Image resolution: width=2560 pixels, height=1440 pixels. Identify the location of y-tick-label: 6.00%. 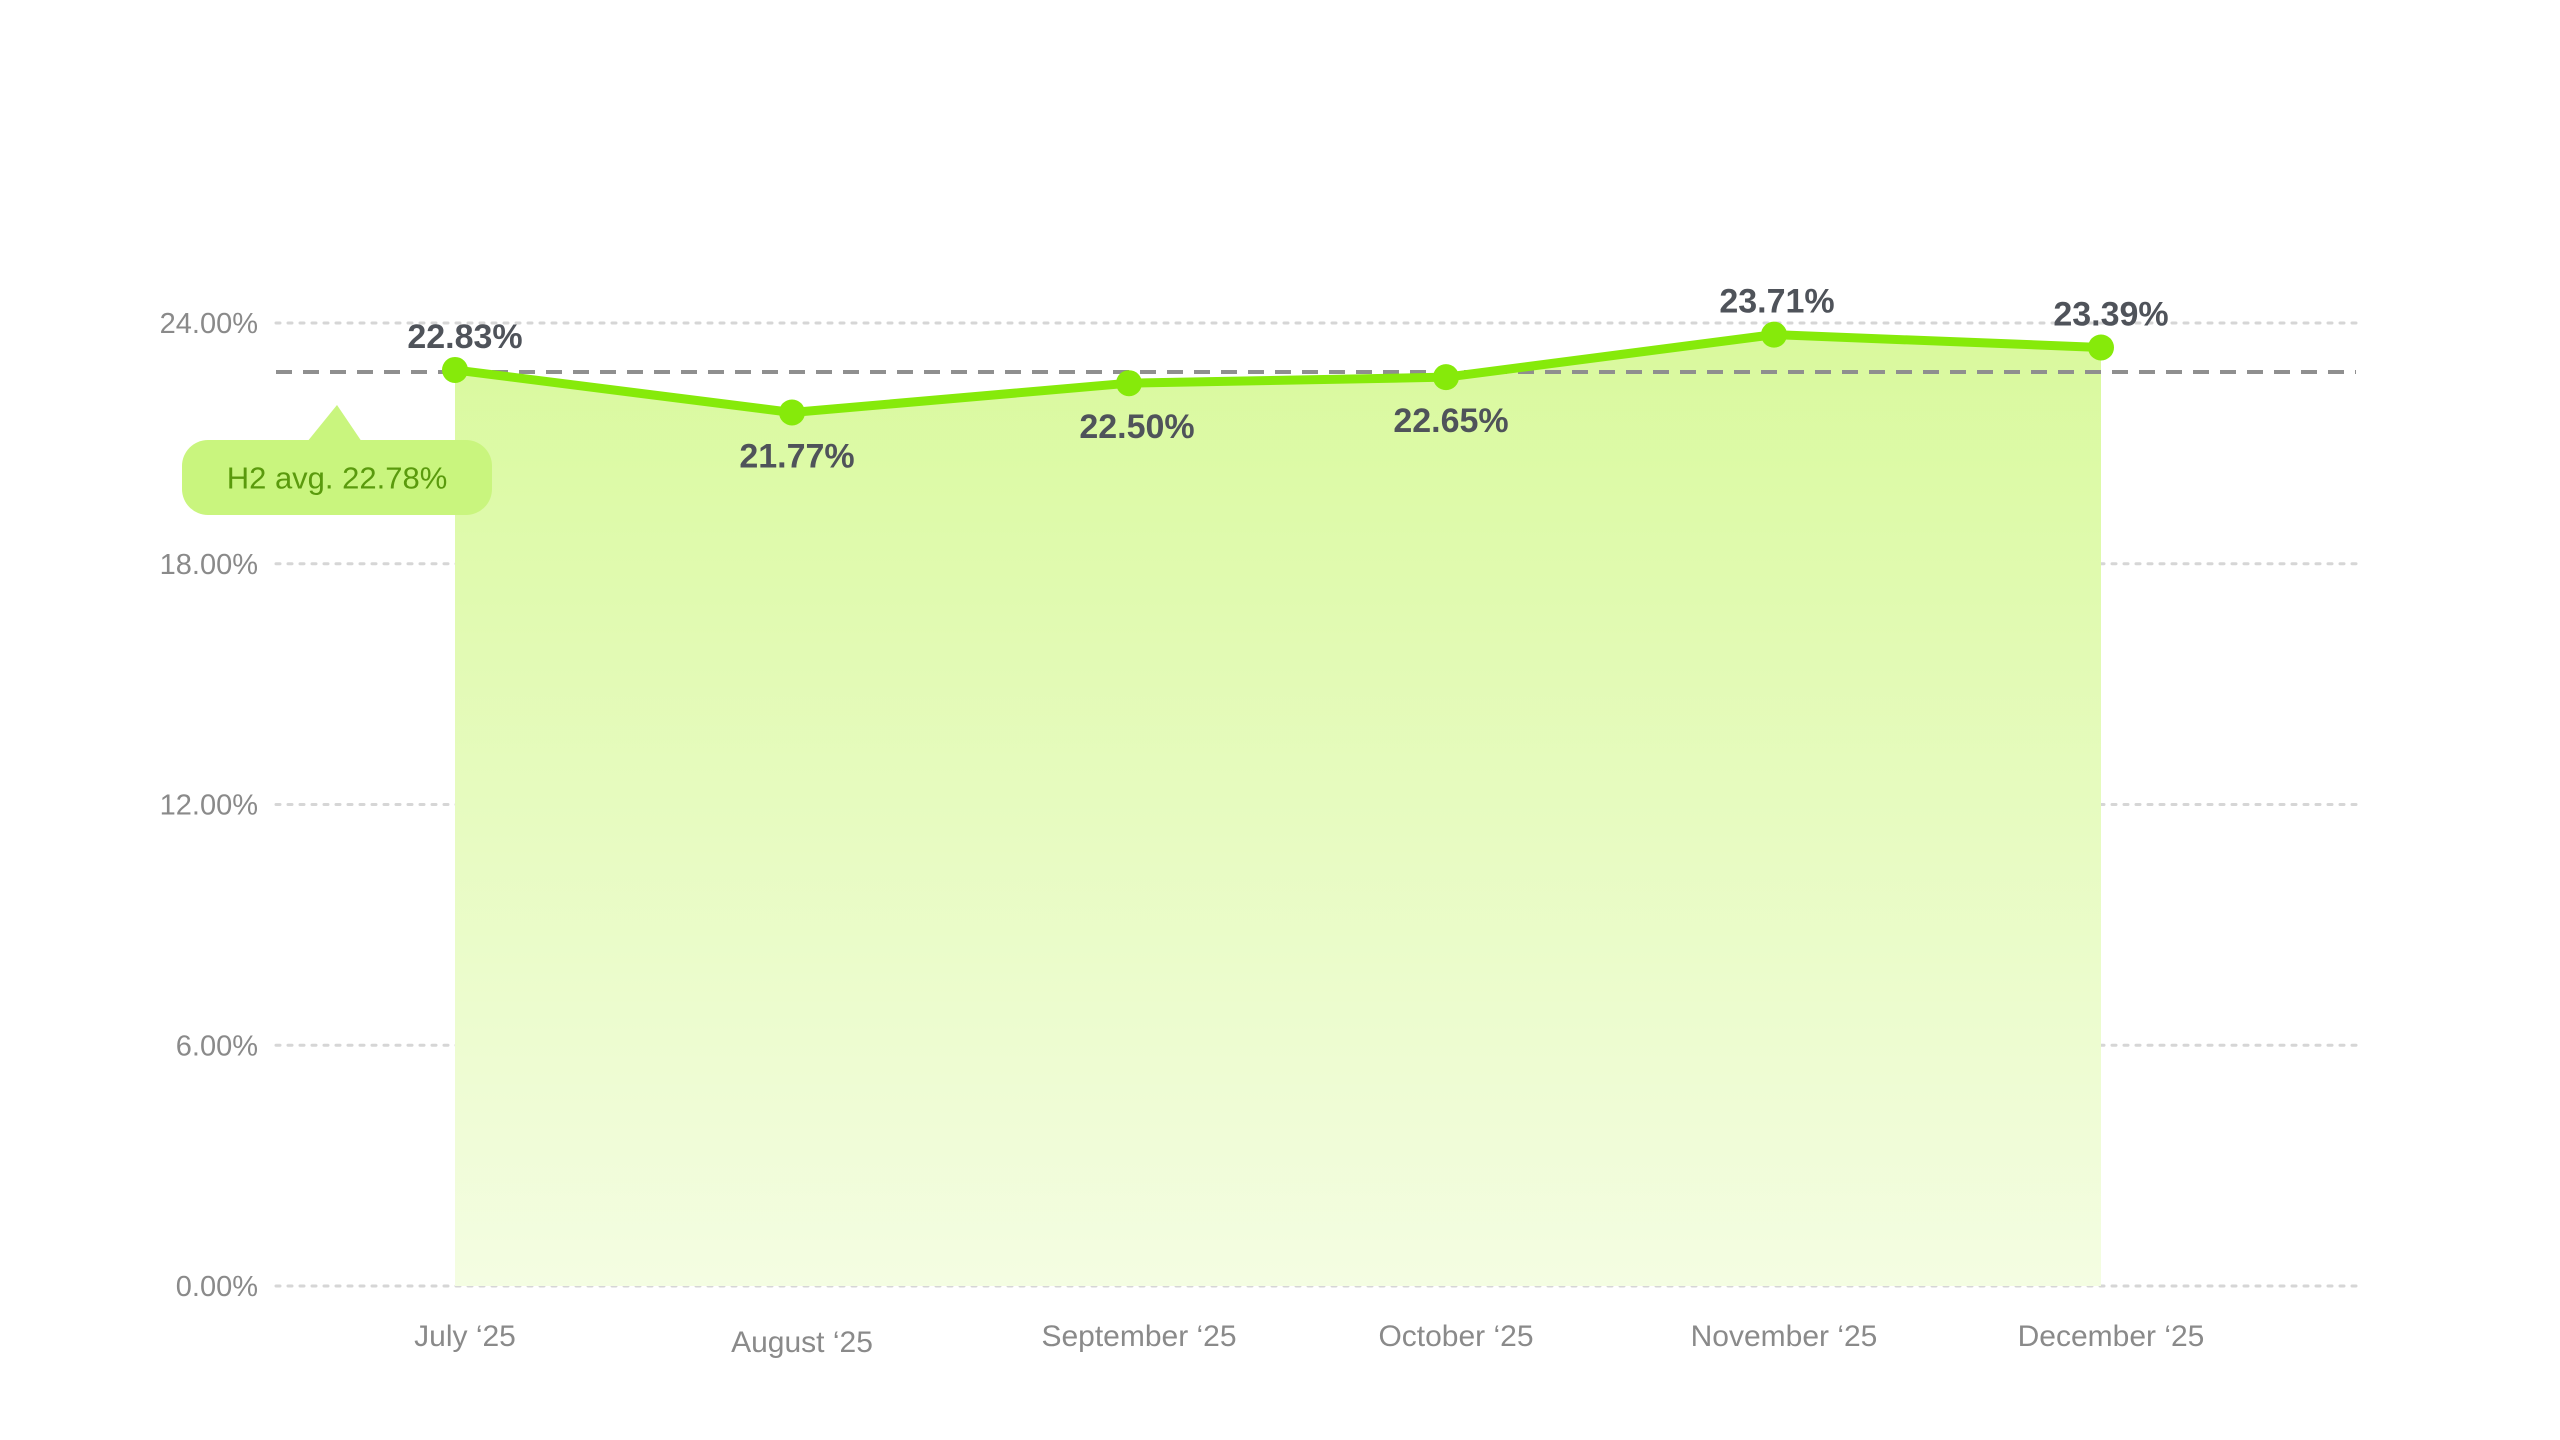
(217, 1046).